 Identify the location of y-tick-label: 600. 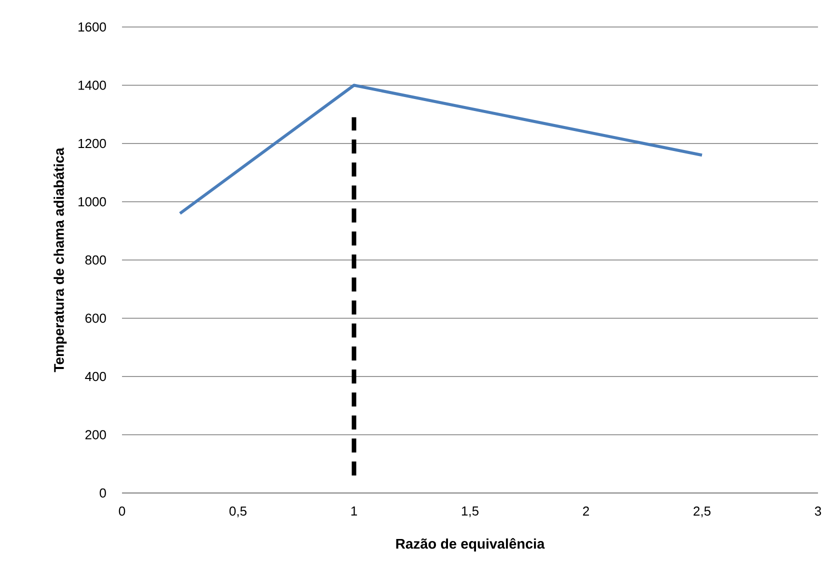
(95, 318).